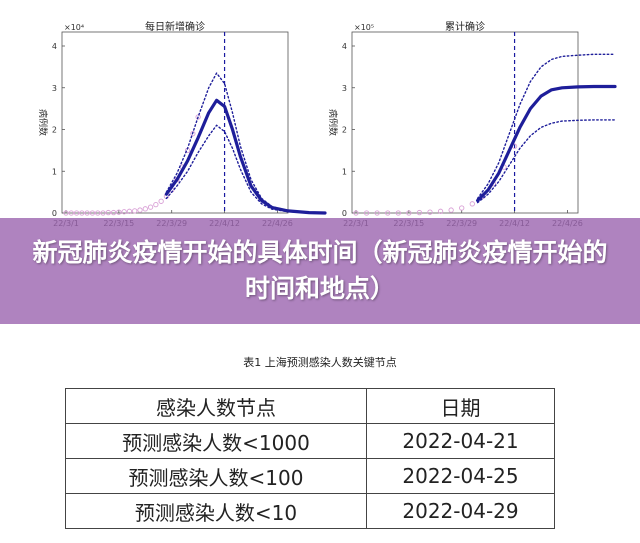 Image resolution: width=640 pixels, height=543 pixels. I want to click on chart1-lower-bound, so click(245, 169).